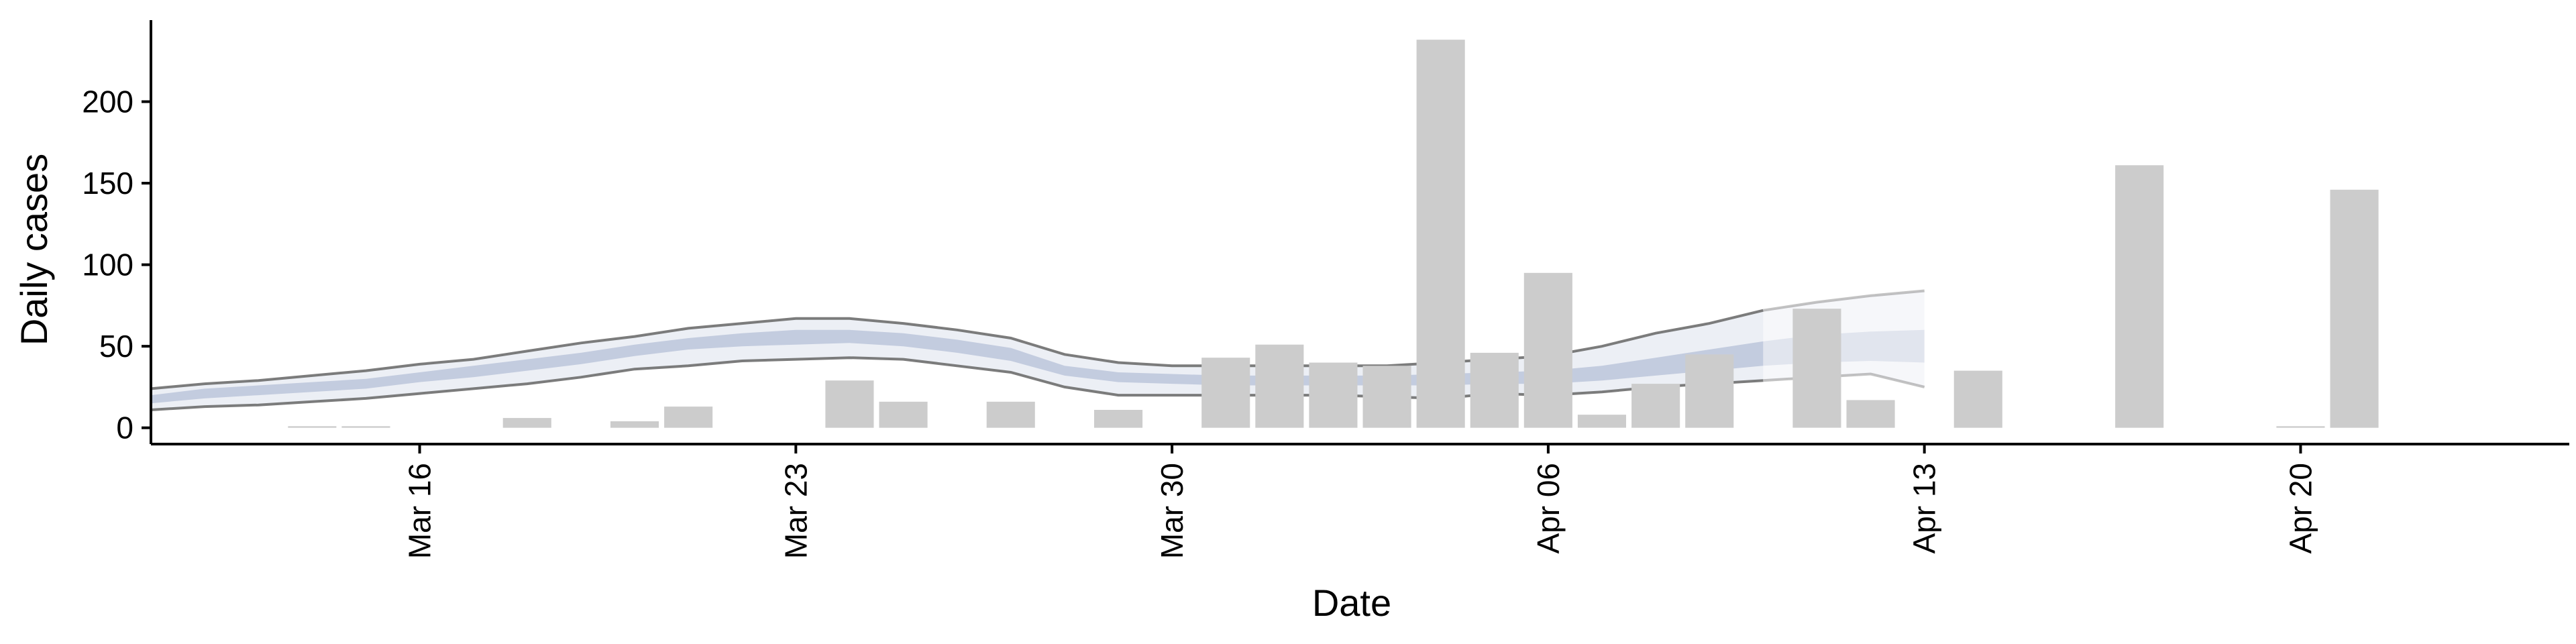 This screenshot has width=2576, height=644. Describe the element at coordinates (795, 511) in the screenshot. I see `x-tick-label: Mar 23` at that location.